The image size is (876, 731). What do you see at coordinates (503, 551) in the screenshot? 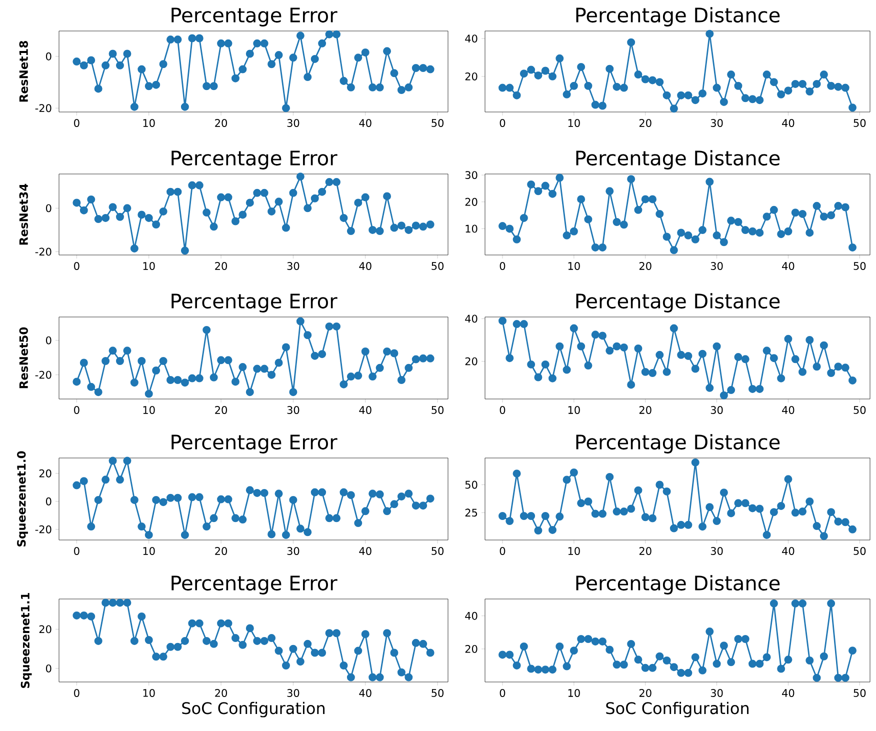
I see `x-tick-label: 0` at bounding box center [503, 551].